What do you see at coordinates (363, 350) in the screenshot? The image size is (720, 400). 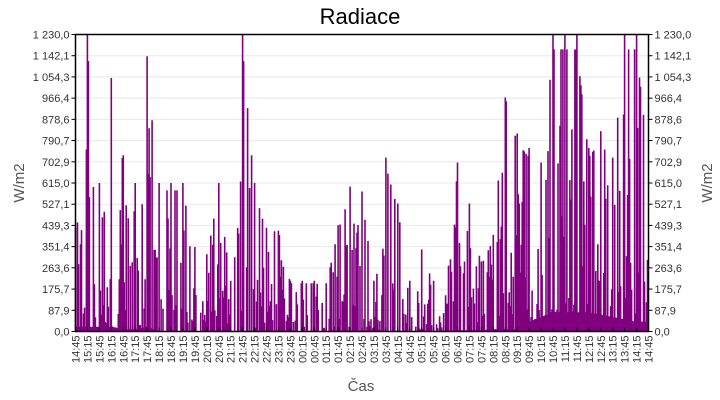 I see `x-tick-label: 02:45` at bounding box center [363, 350].